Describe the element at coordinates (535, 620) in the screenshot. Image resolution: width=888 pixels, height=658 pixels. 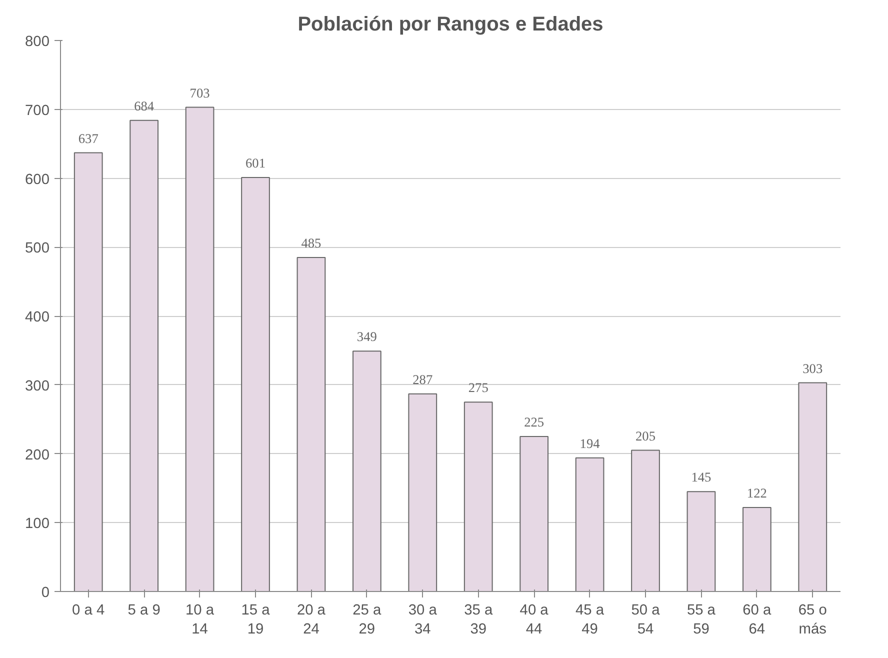
I see `x-tick-label: 40 a 44` at that location.